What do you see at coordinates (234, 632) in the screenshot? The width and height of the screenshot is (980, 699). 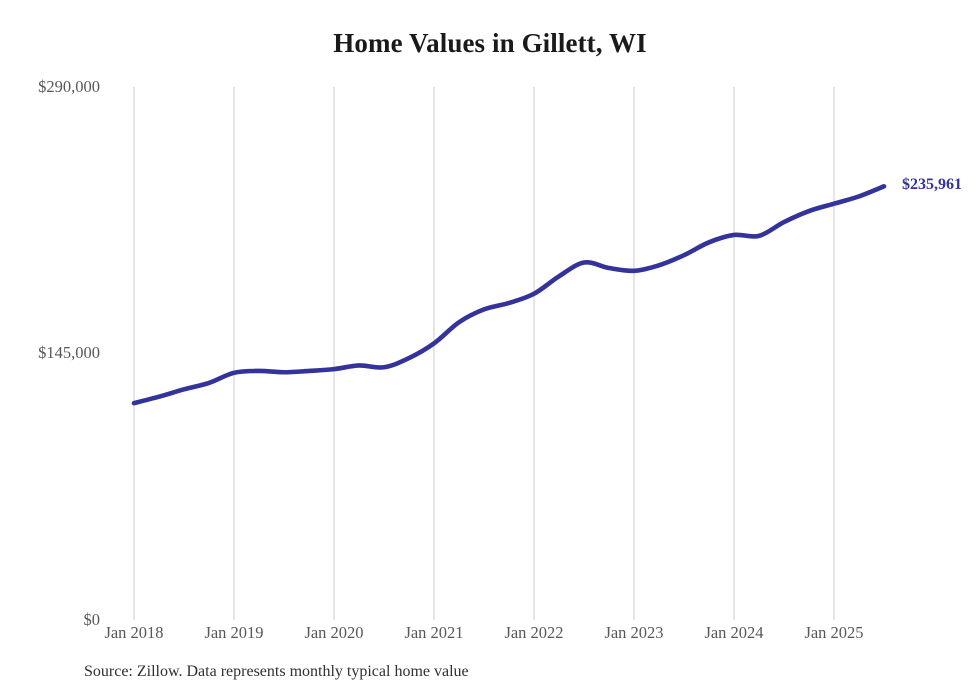 I see `x-axis-label: Jan 2019` at bounding box center [234, 632].